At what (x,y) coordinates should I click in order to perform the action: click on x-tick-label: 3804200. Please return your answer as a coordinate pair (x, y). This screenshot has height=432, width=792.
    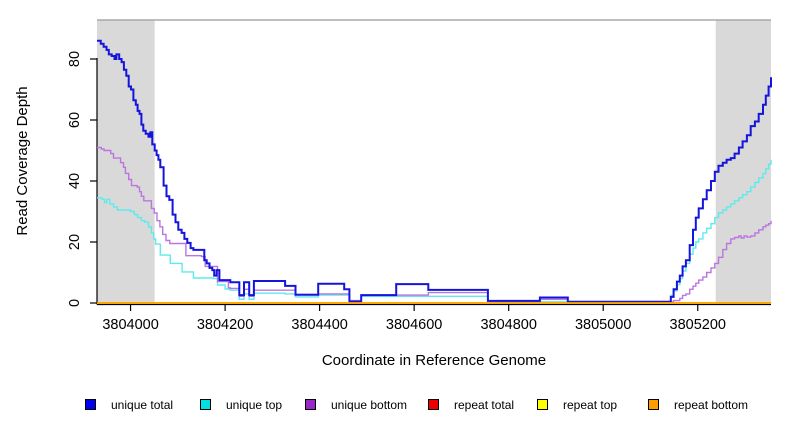
    Looking at the image, I should click on (225, 325).